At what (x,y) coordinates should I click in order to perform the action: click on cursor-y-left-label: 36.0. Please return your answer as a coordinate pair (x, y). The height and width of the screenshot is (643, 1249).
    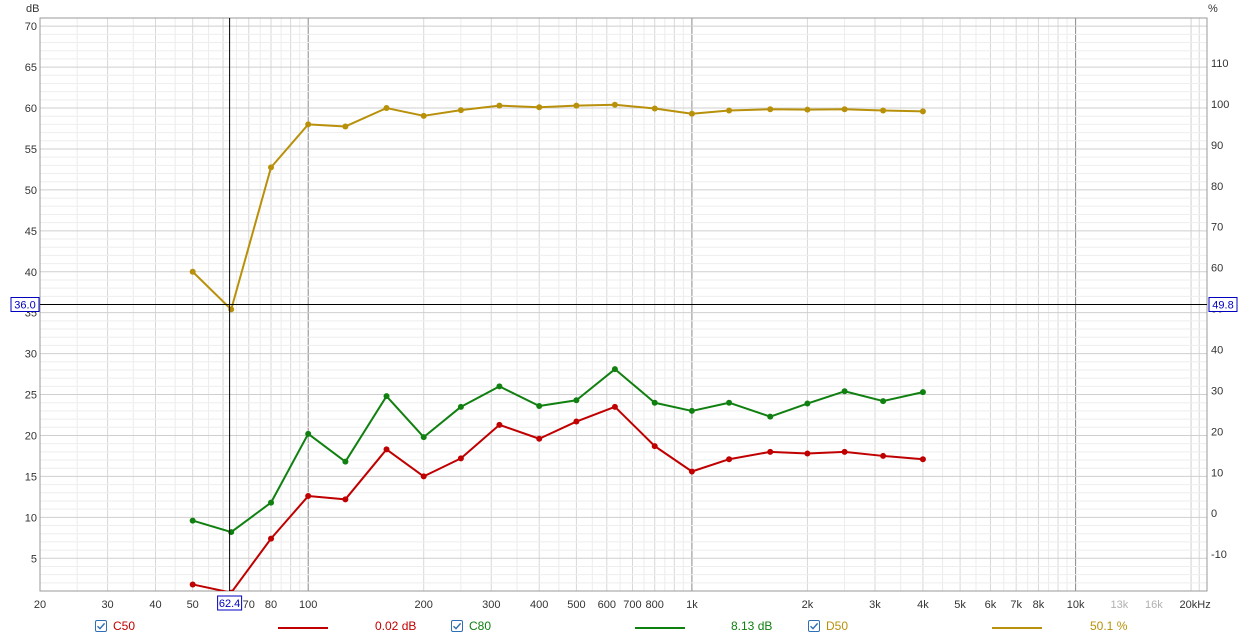
    Looking at the image, I should click on (24, 306).